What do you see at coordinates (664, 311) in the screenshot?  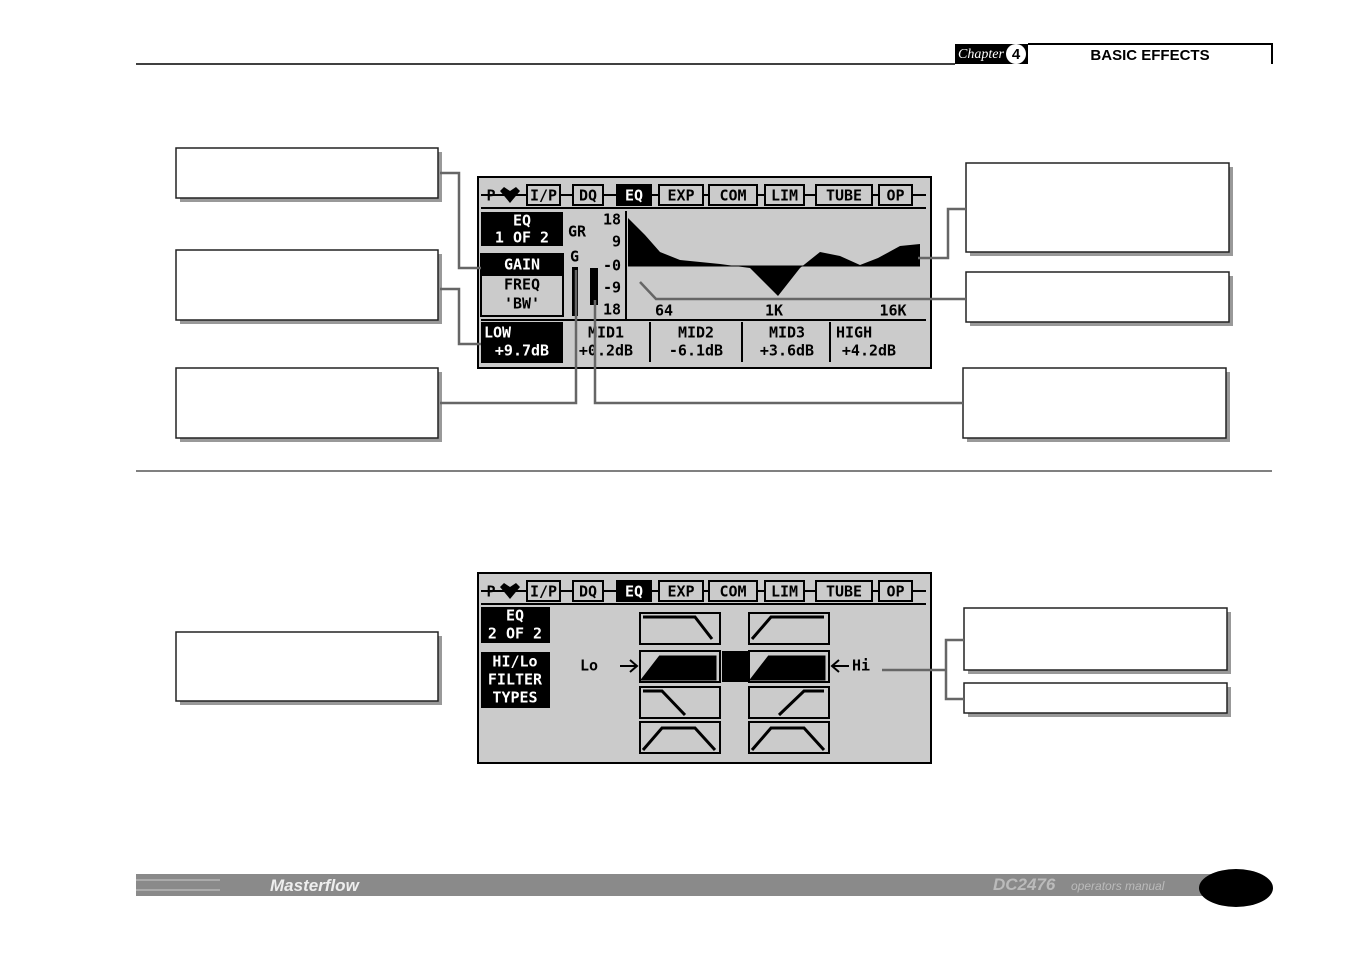 I see `freq-label: 64` at bounding box center [664, 311].